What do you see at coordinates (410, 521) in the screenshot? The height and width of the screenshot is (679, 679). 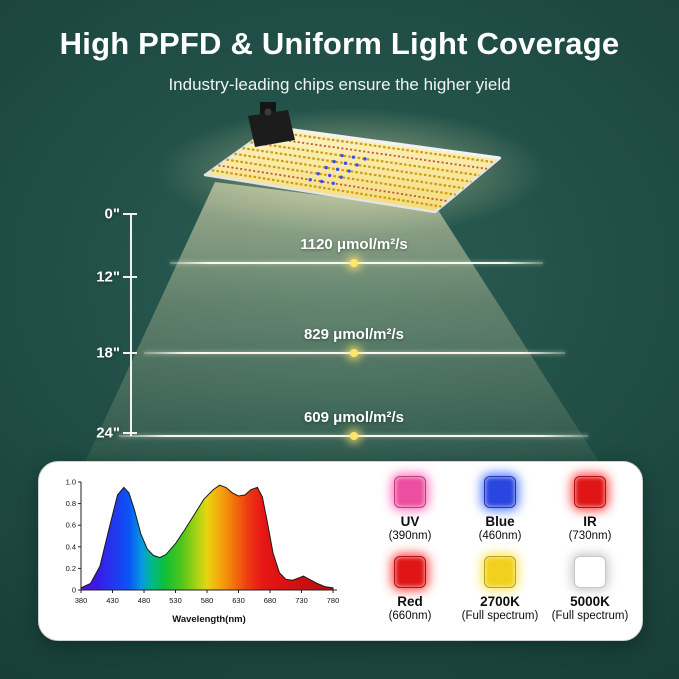 I see `legend-label: UV` at bounding box center [410, 521].